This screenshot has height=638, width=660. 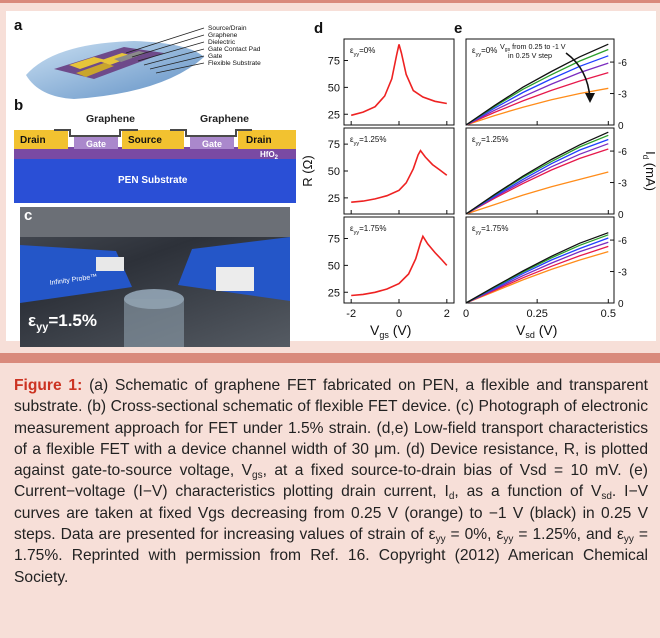 What do you see at coordinates (259, 140) in the screenshot?
I see `drain-right-label: Drain` at bounding box center [259, 140].